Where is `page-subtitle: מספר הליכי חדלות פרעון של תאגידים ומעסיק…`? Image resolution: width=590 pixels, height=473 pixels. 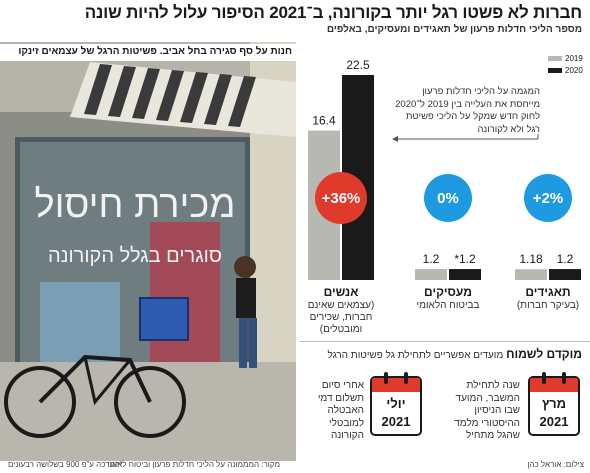 page-subtitle: מספר הליכי חדלות פרעון של תאגידים ומעסיק… is located at coordinates (454, 29).